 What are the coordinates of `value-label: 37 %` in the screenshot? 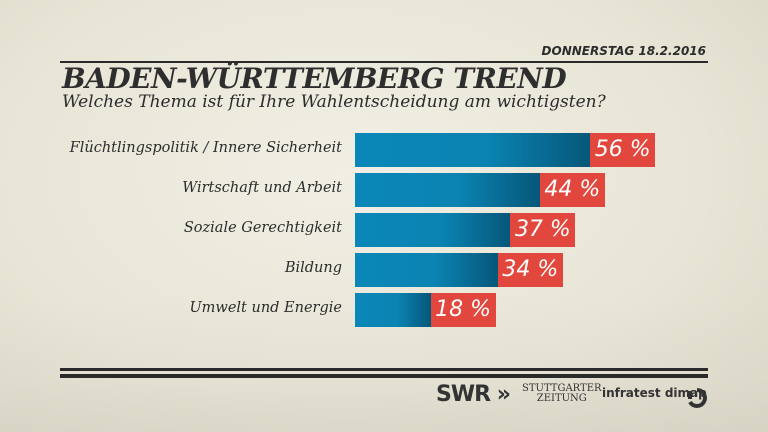 It's located at (543, 230).